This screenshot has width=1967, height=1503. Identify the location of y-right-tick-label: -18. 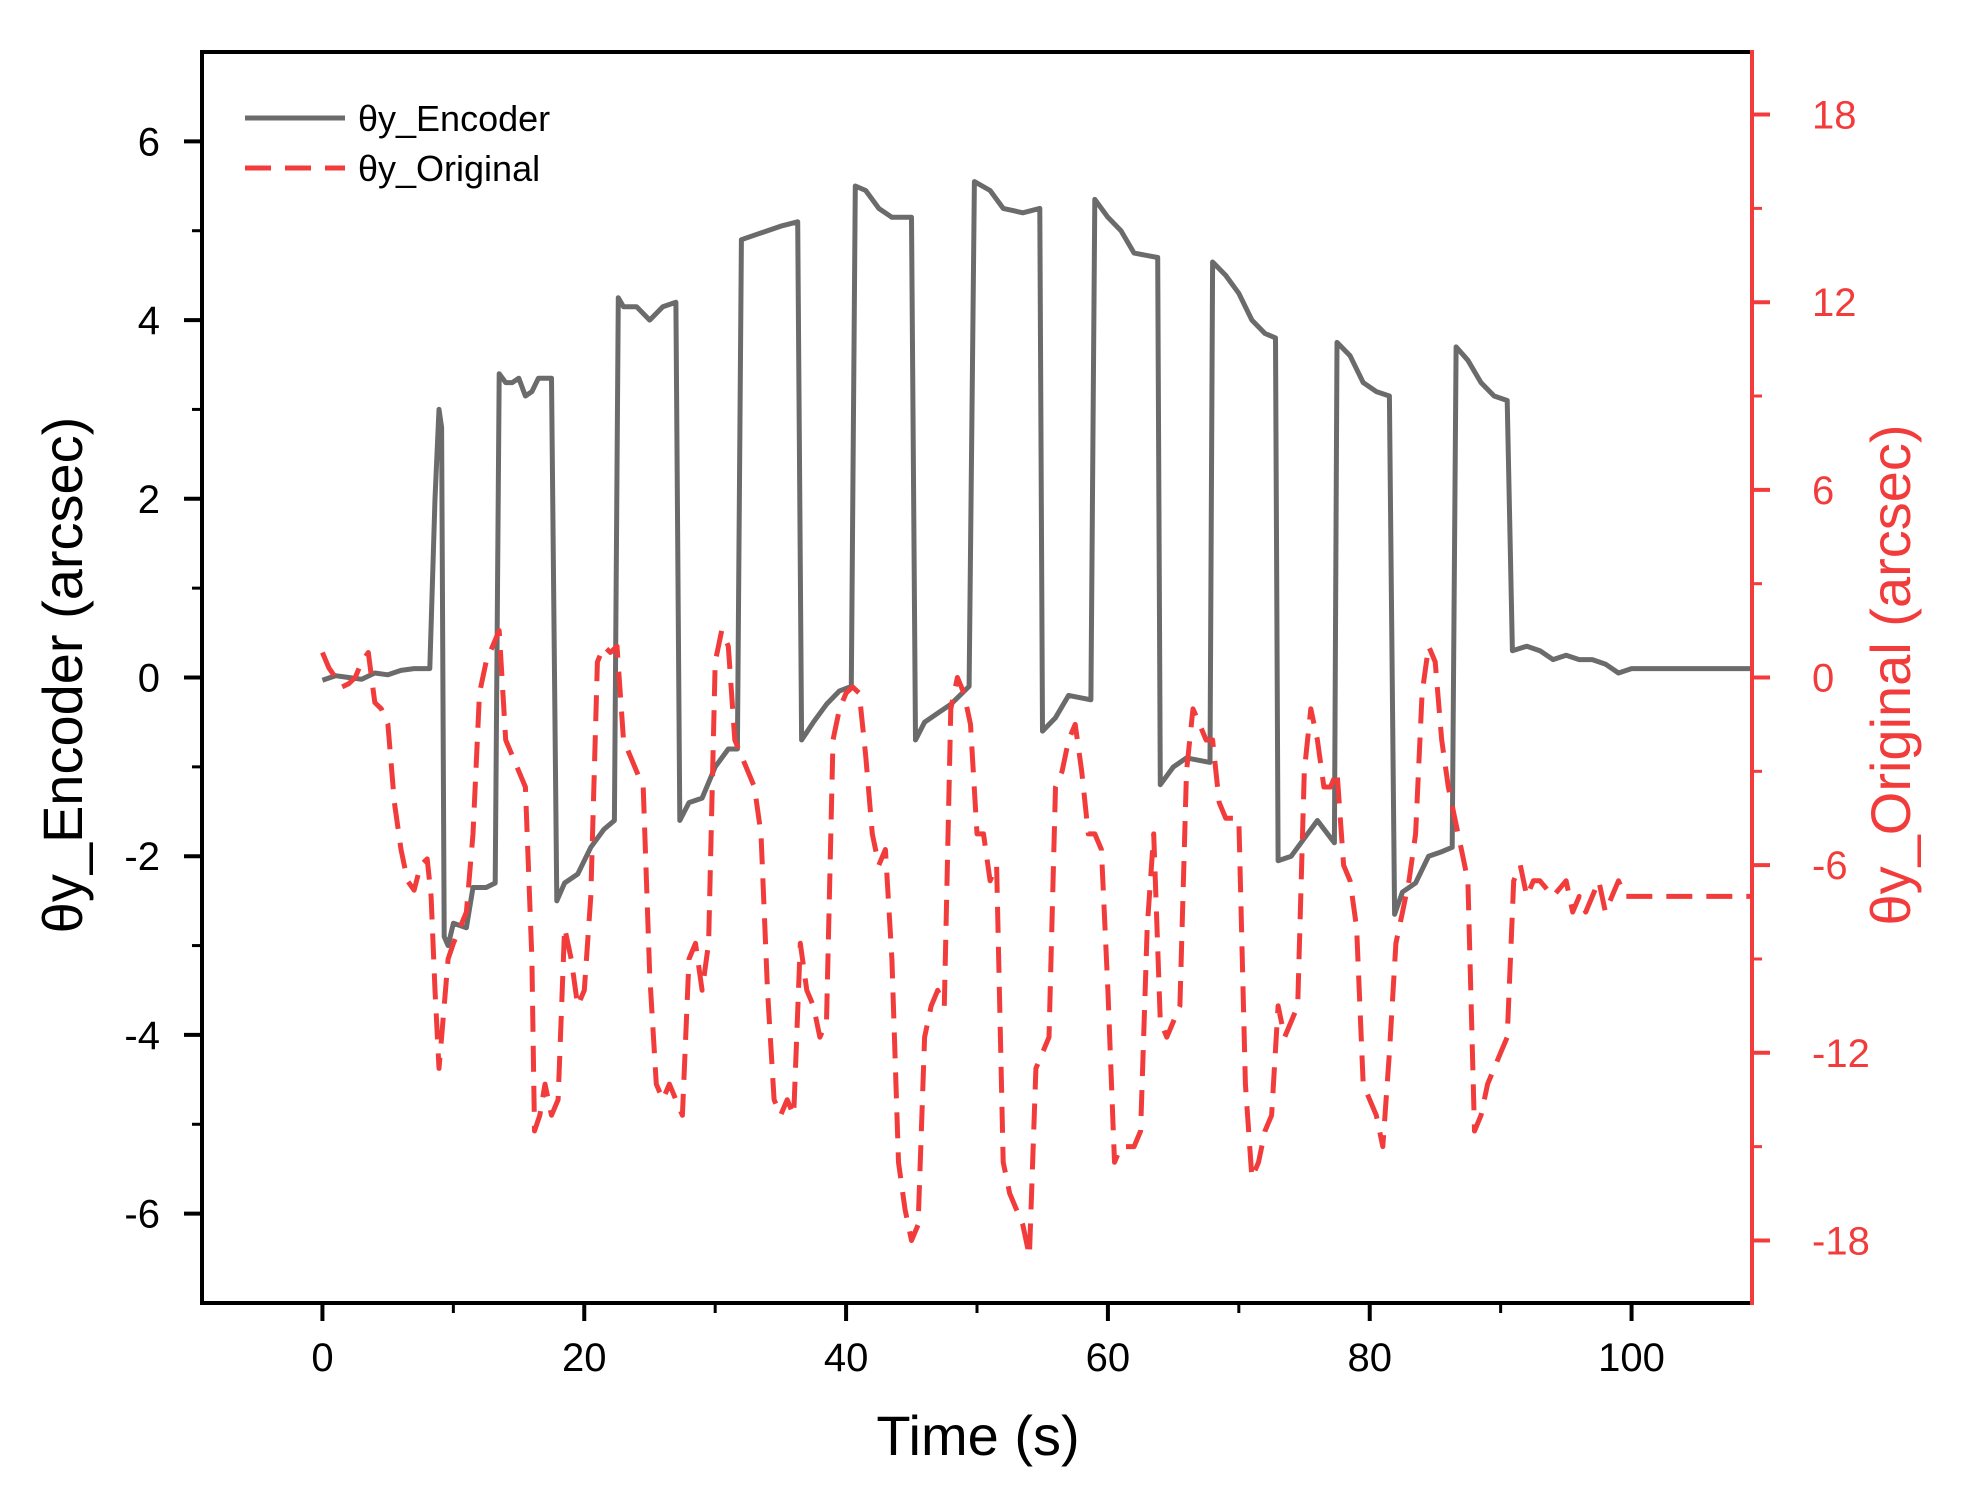
(1841, 1241).